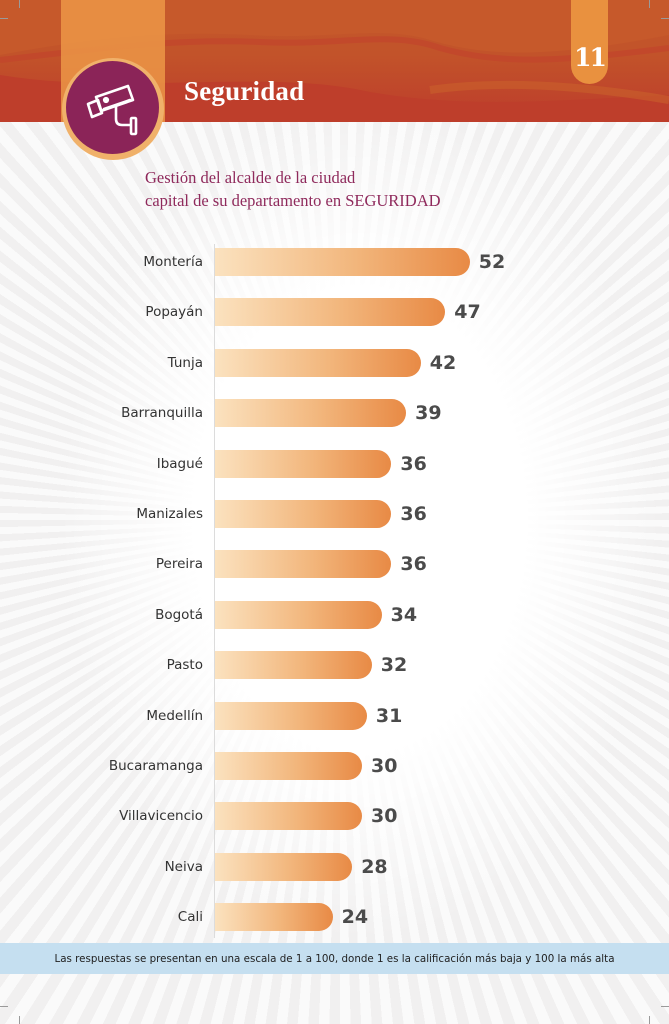  What do you see at coordinates (185, 362) in the screenshot?
I see `category-label: Tunja` at bounding box center [185, 362].